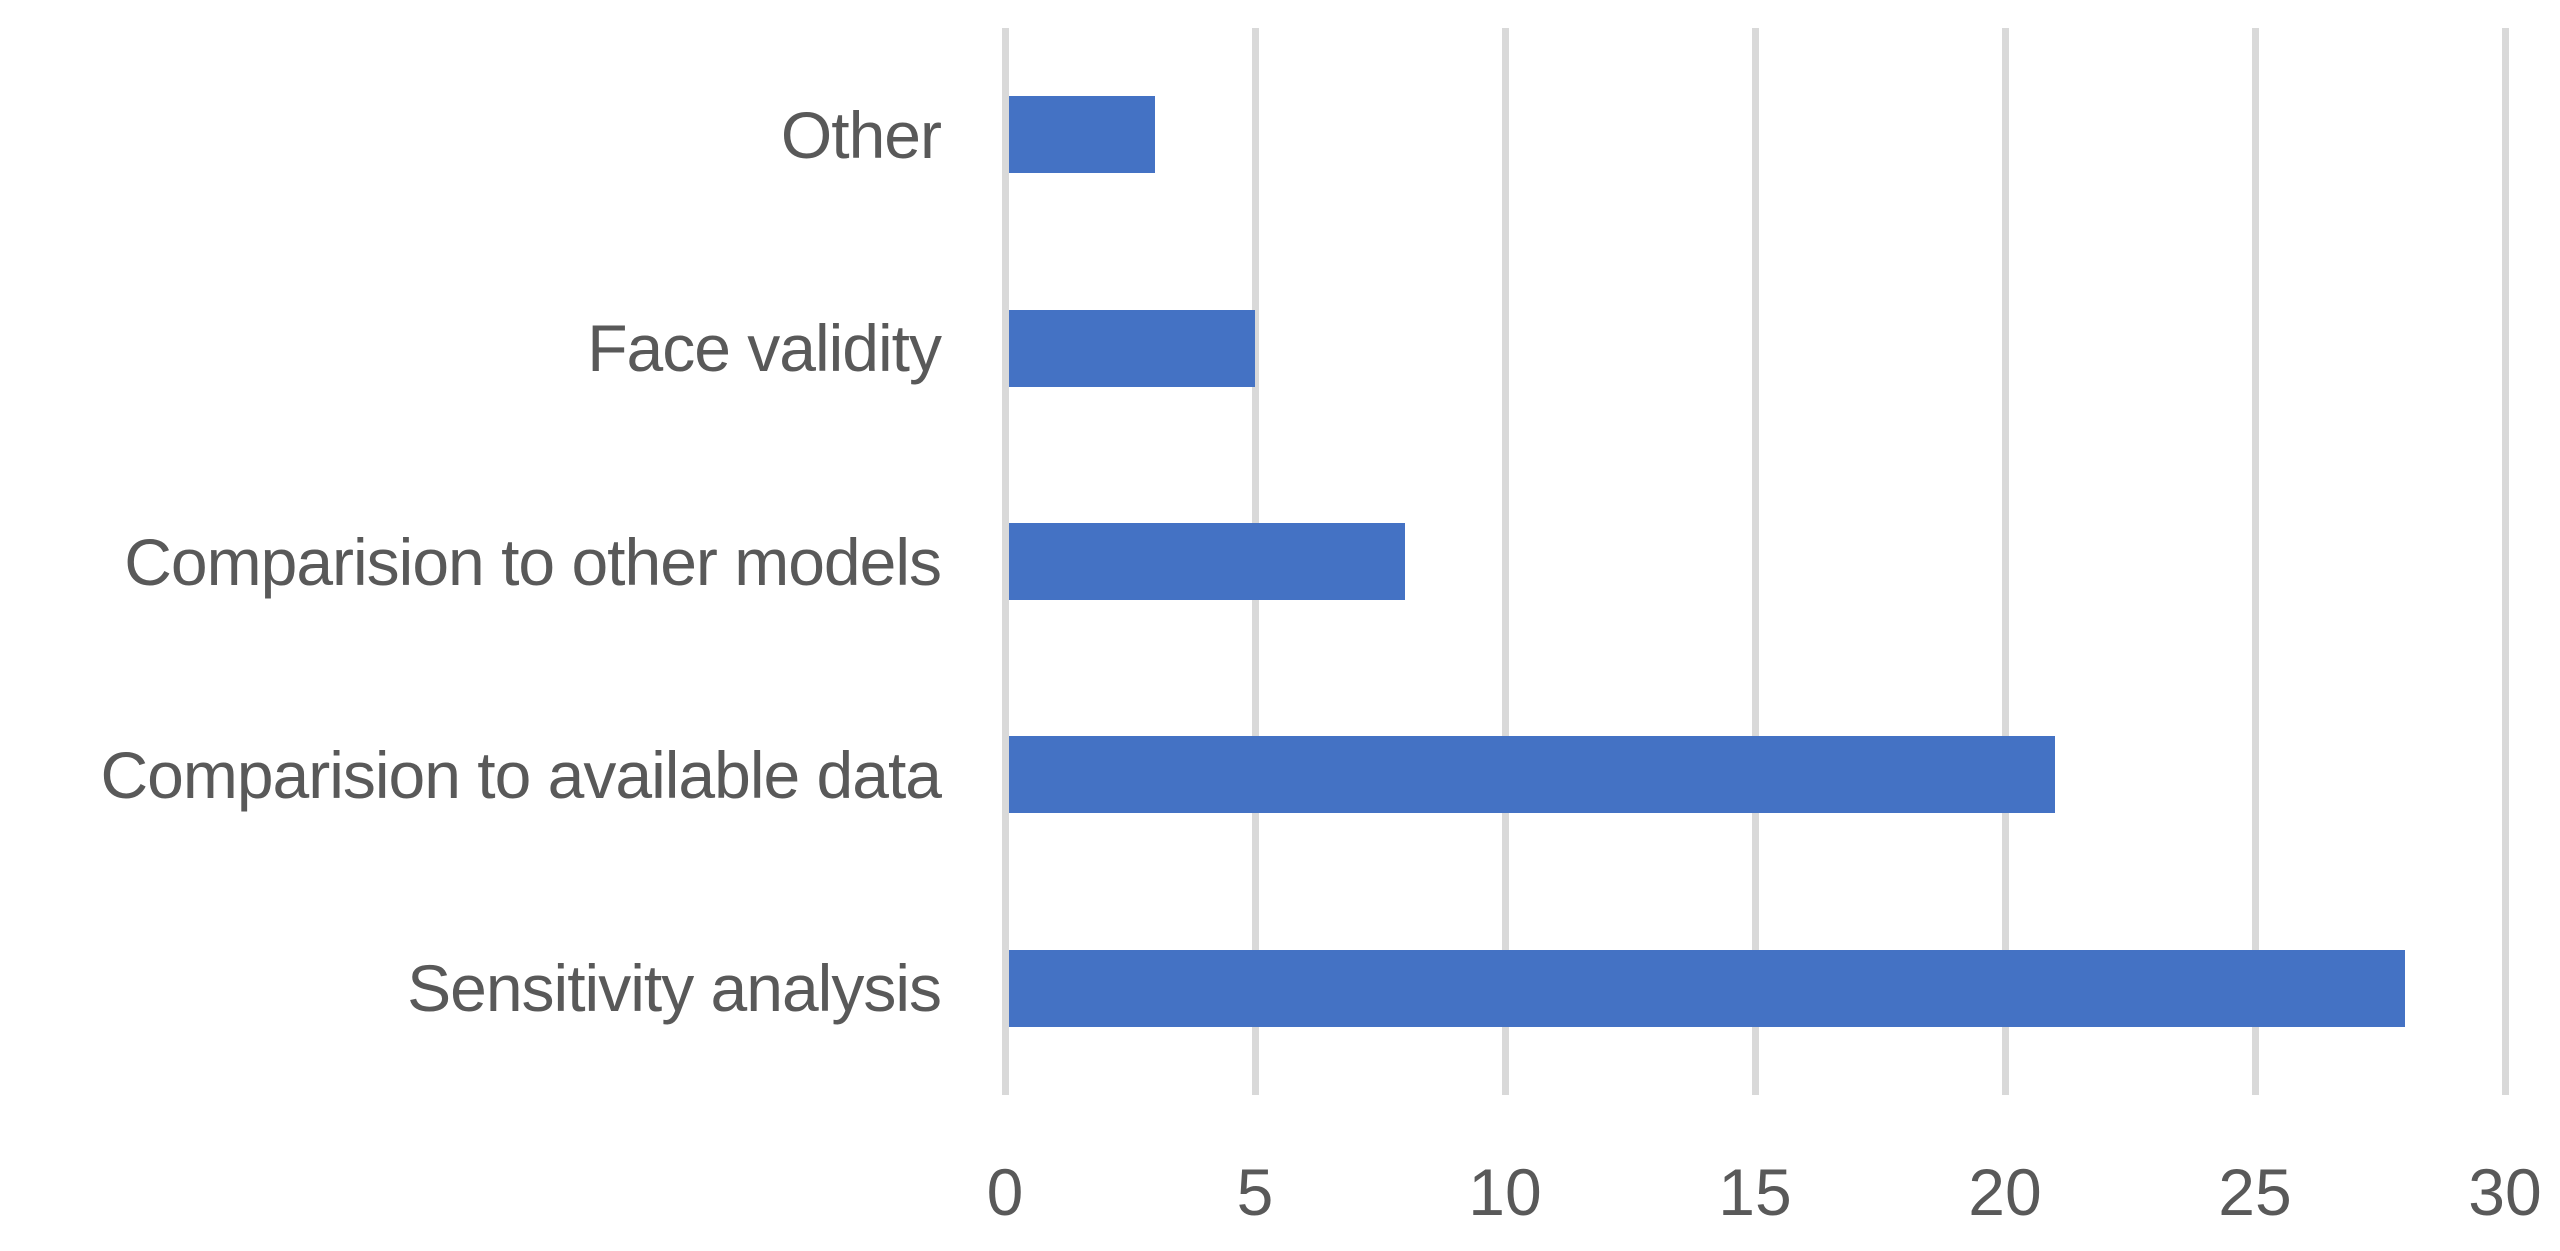 This screenshot has height=1251, width=2560. I want to click on x-tick-label-5: 5, so click(1255, 1192).